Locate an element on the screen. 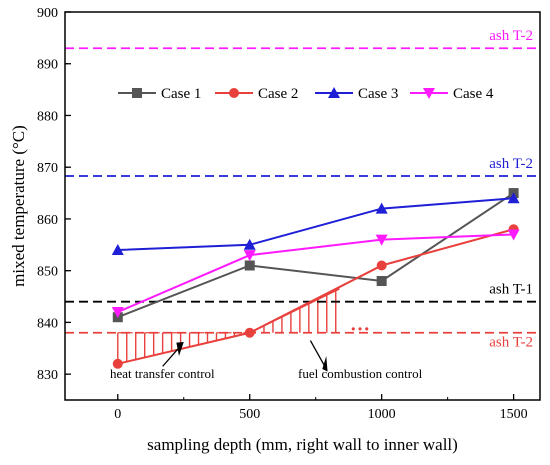 Image resolution: width=550 pixels, height=465 pixels. legend-label: Case 1 is located at coordinates (181, 94).